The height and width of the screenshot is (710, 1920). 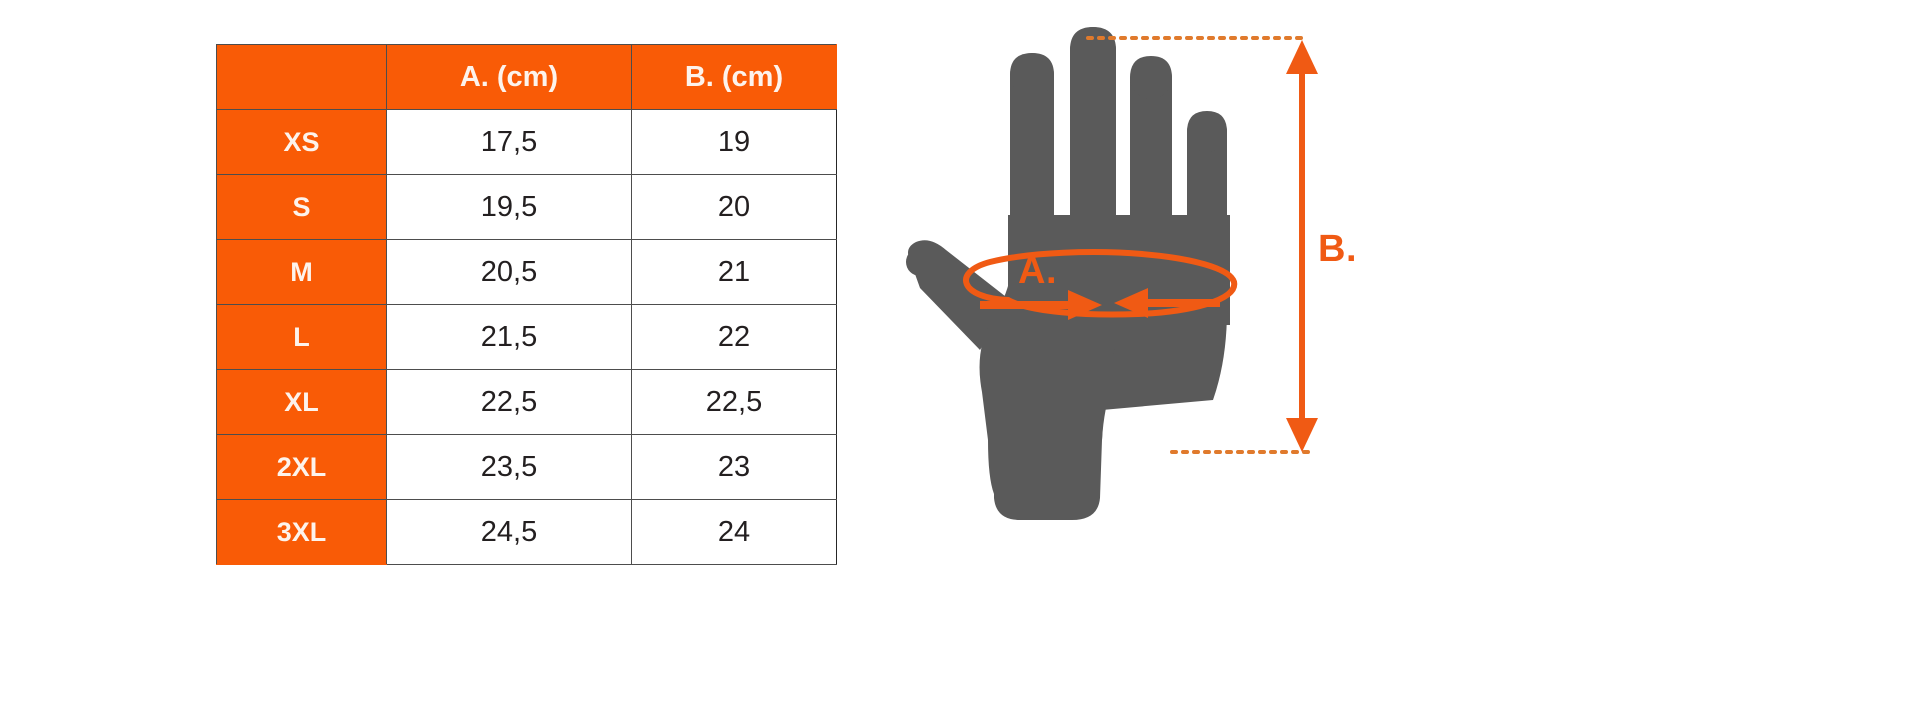 I want to click on table-row: XL 22,5 22,5, so click(x=526, y=402).